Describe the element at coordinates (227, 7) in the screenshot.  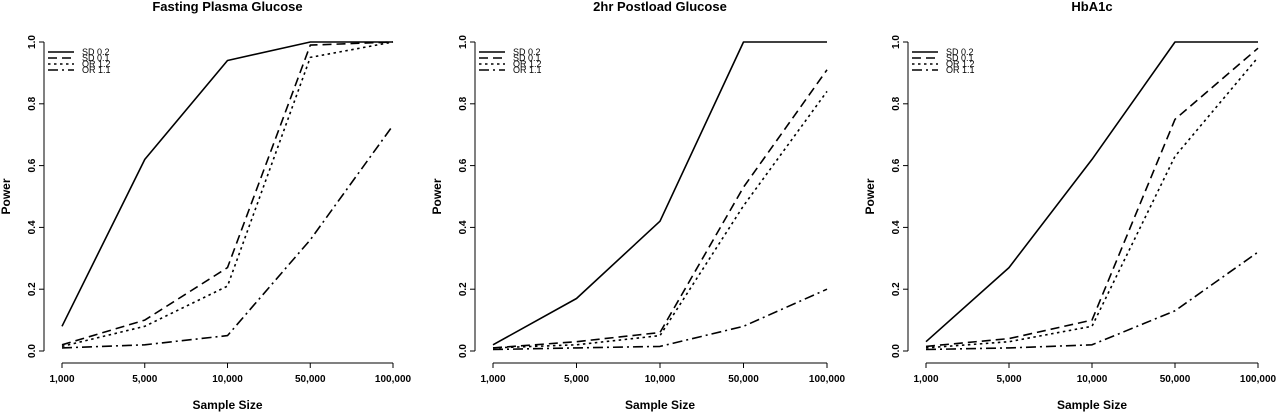
I see `chart-title: Fasting Plasma Glucose` at that location.